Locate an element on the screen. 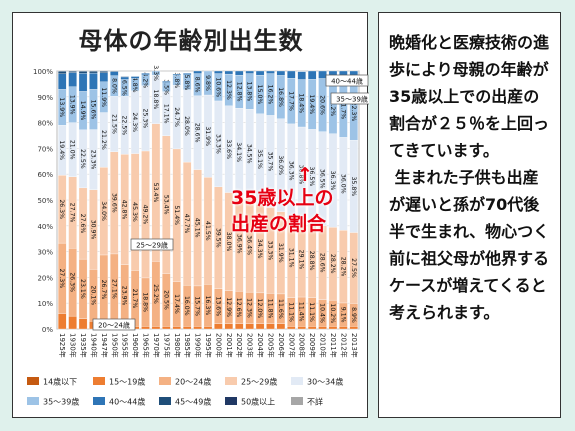 The height and width of the screenshot is (431, 575). x-tick-label: 2002年 is located at coordinates (239, 345).